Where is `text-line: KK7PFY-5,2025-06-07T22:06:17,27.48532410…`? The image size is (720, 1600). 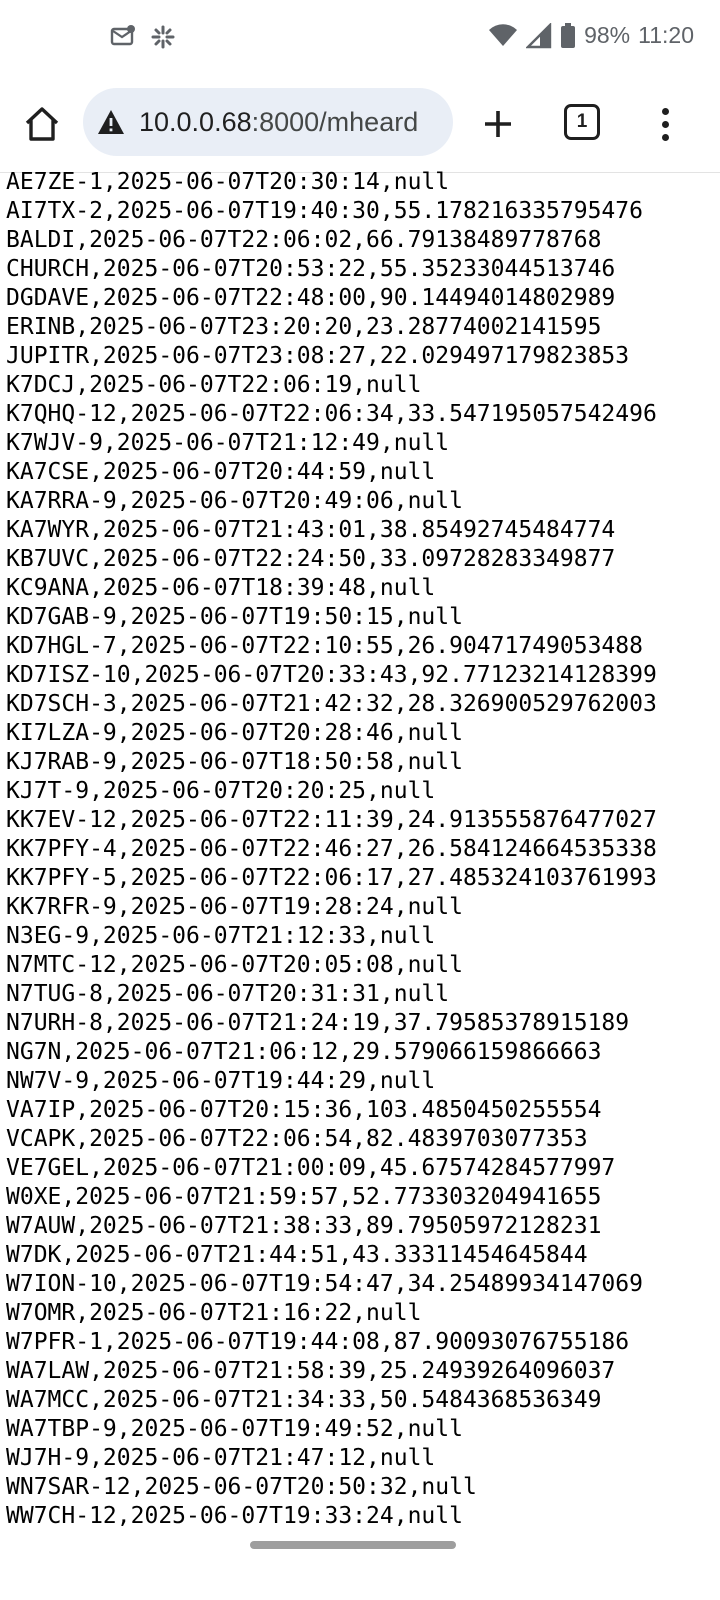
text-line: KK7PFY-5,2025-06-07T22:06:17,27.48532410… is located at coordinates (331, 878).